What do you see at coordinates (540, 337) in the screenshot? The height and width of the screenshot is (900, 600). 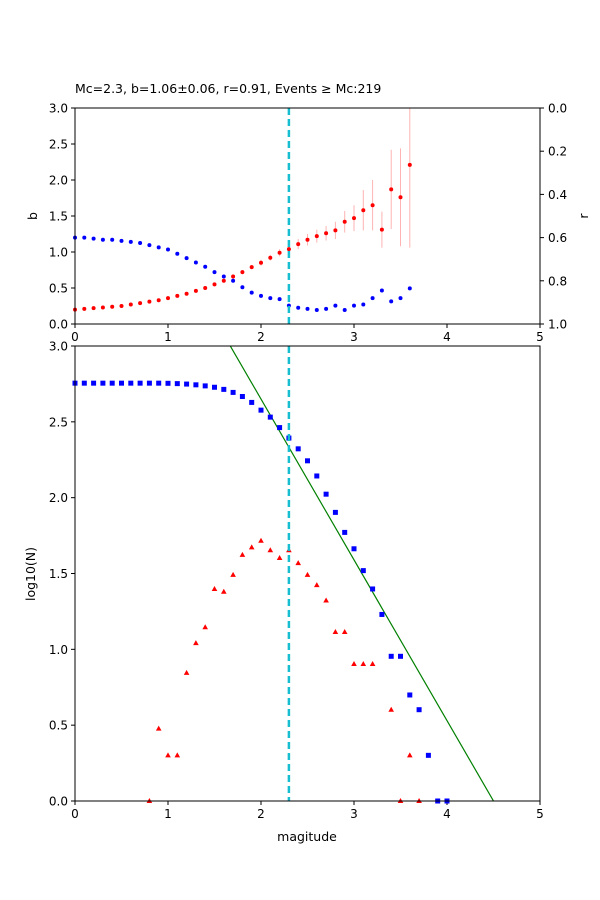 I see `top-x-tick-label: 5` at bounding box center [540, 337].